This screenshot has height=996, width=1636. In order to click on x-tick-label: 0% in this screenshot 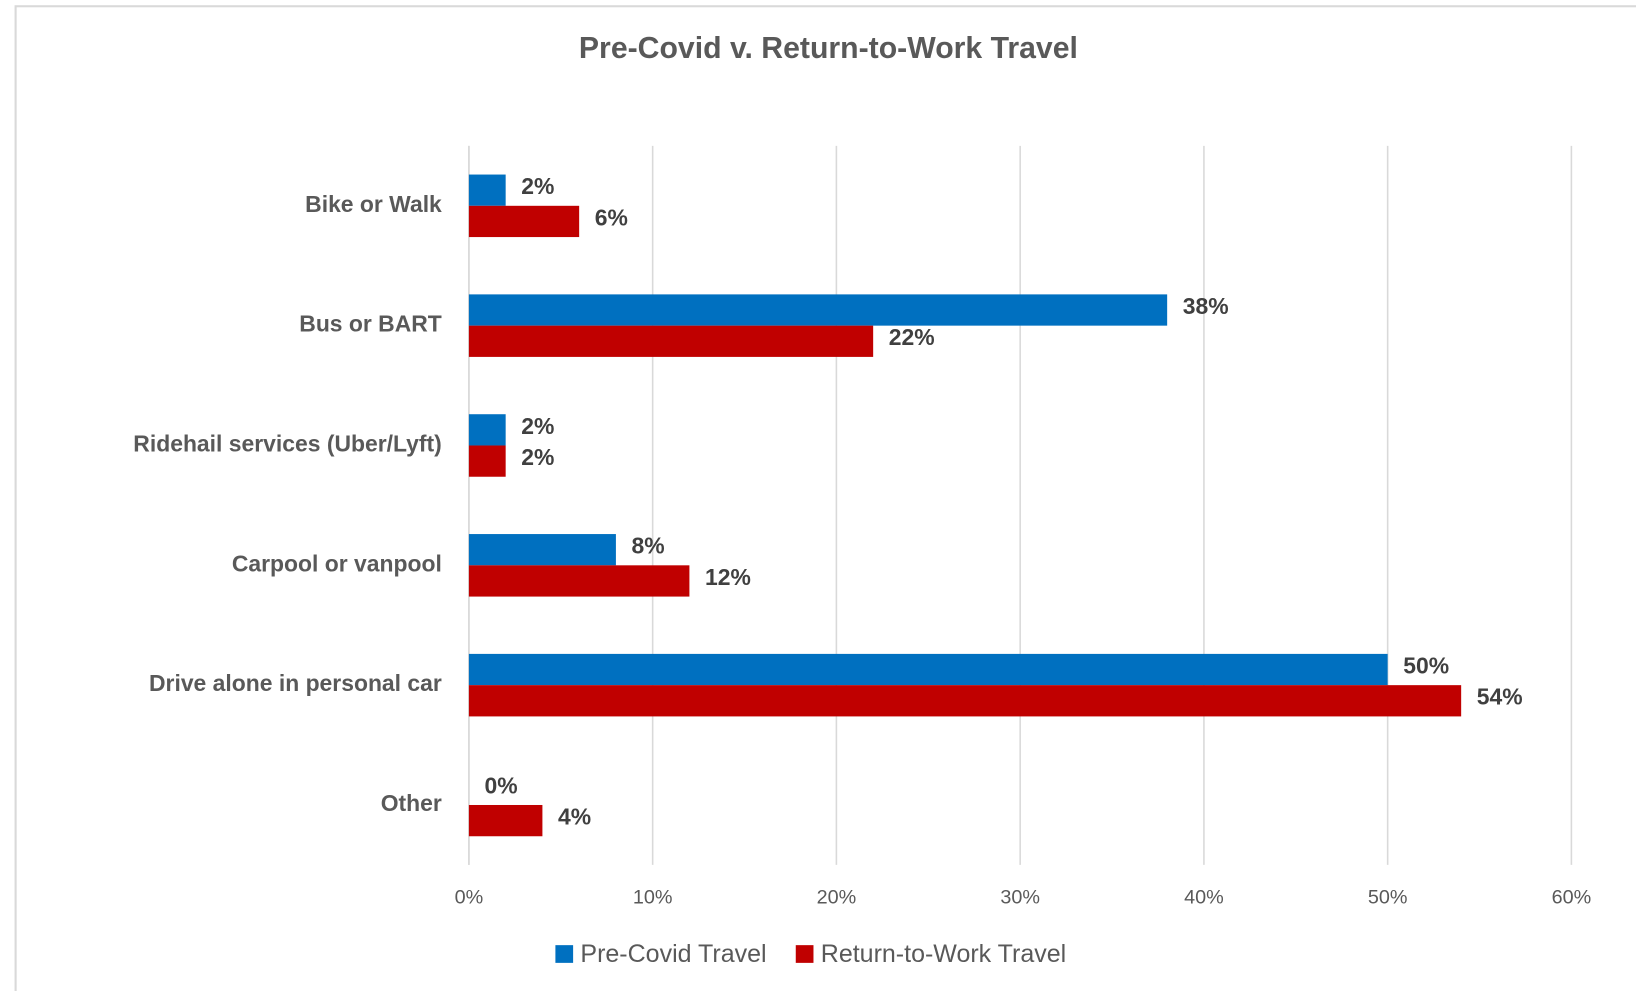, I will do `click(469, 897)`.